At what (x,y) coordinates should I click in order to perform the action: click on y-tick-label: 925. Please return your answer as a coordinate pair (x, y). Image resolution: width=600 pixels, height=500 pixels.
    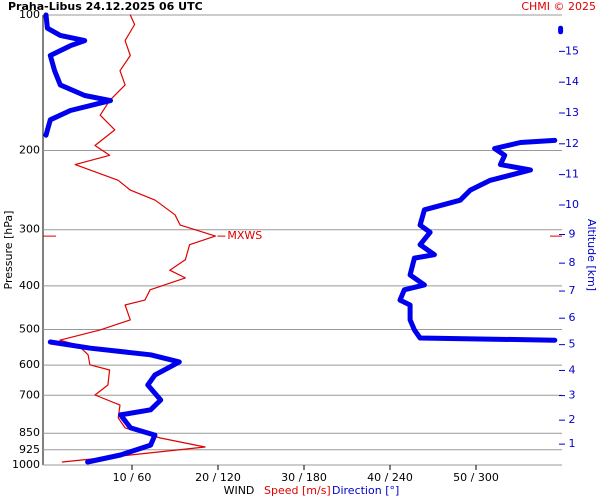
    Looking at the image, I should click on (29, 449).